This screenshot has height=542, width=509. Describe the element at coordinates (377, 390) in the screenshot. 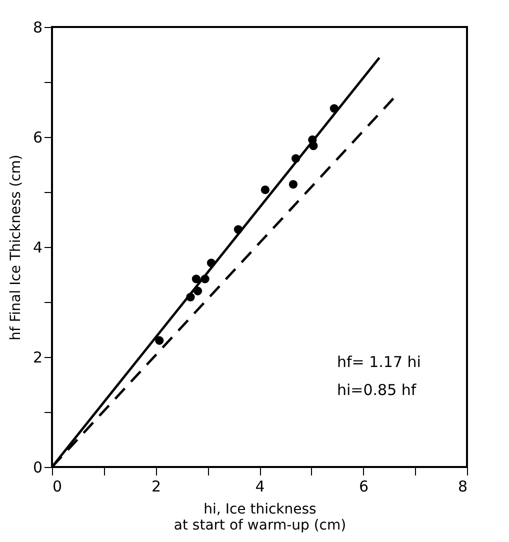

I see `annotation: hi=0.85 hf` at that location.